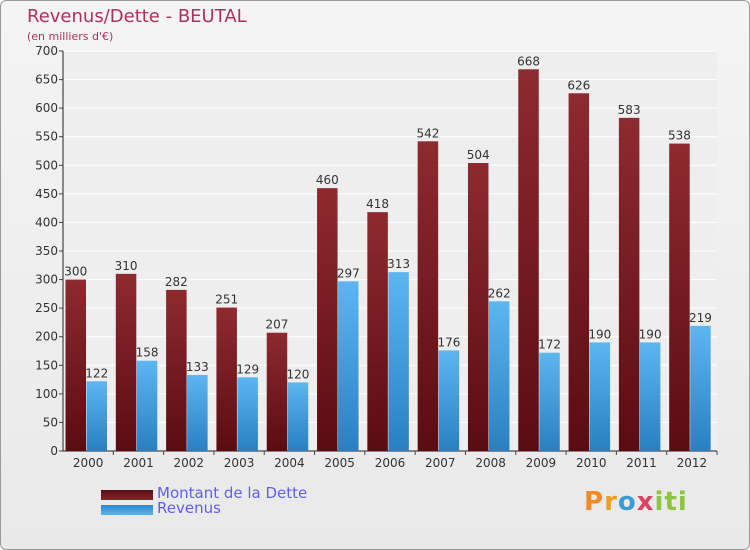 The image size is (750, 550). Describe the element at coordinates (126, 266) in the screenshot. I see `data-label-debt: 310` at that location.